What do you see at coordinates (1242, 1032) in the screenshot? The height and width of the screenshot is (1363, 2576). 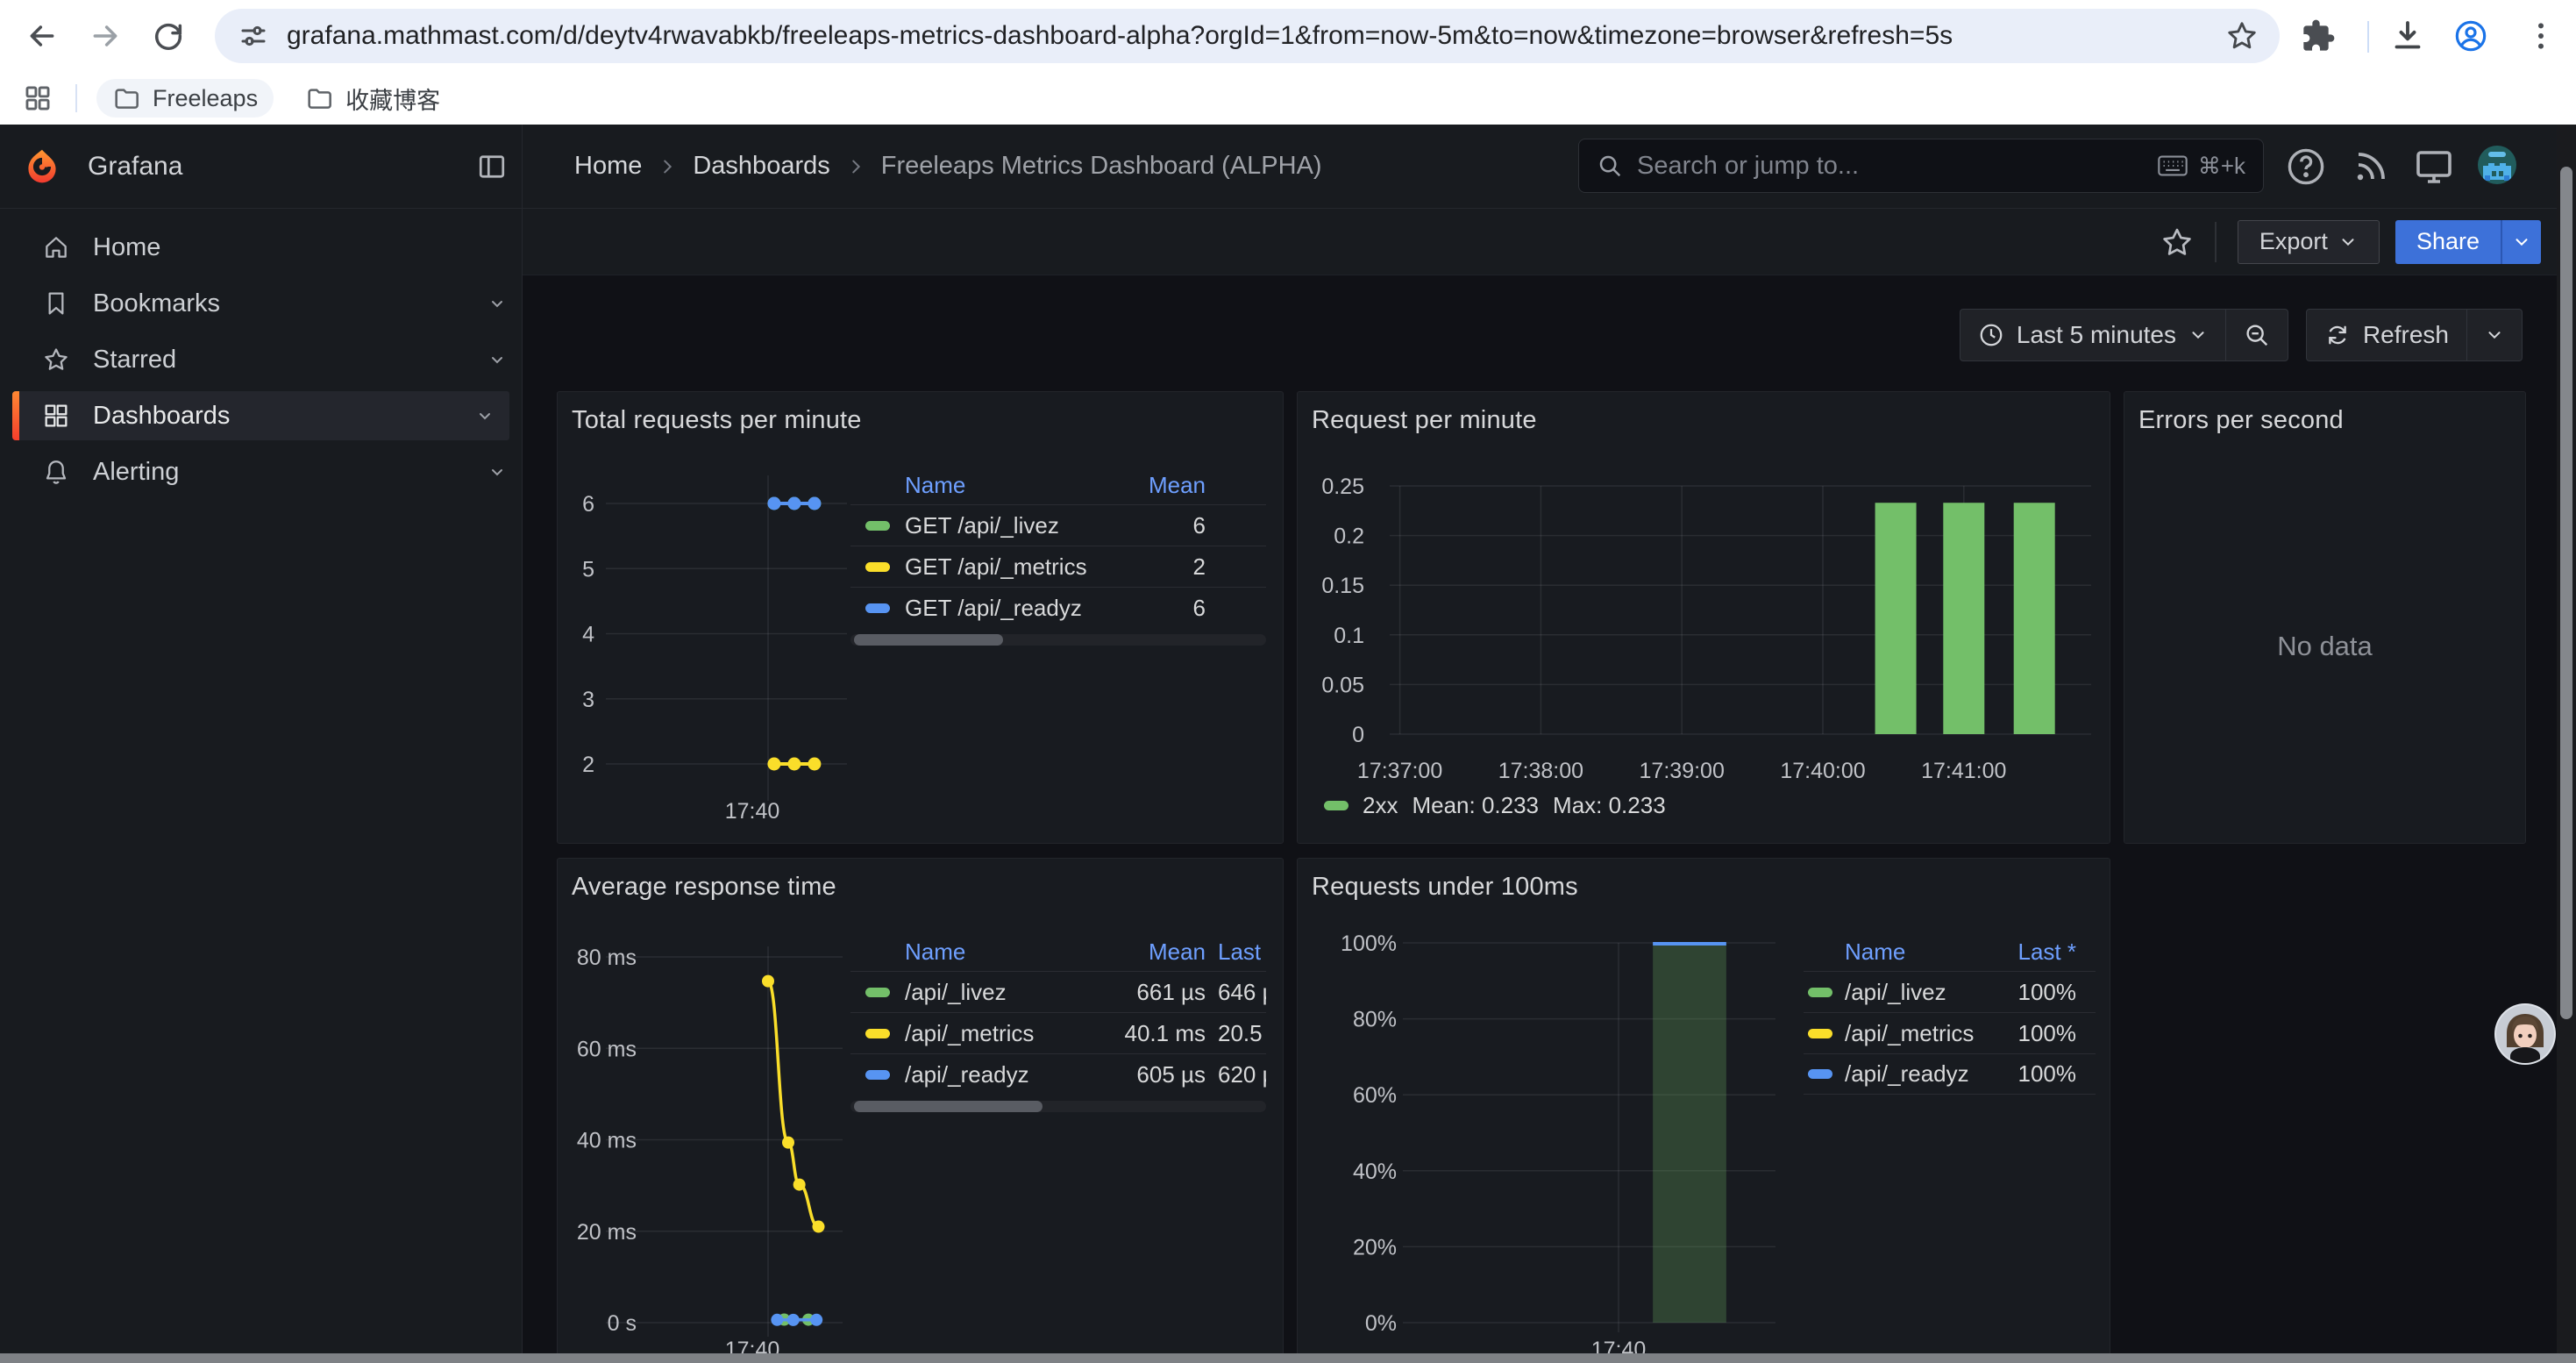 I see `series-last: 20.5 ms` at bounding box center [1242, 1032].